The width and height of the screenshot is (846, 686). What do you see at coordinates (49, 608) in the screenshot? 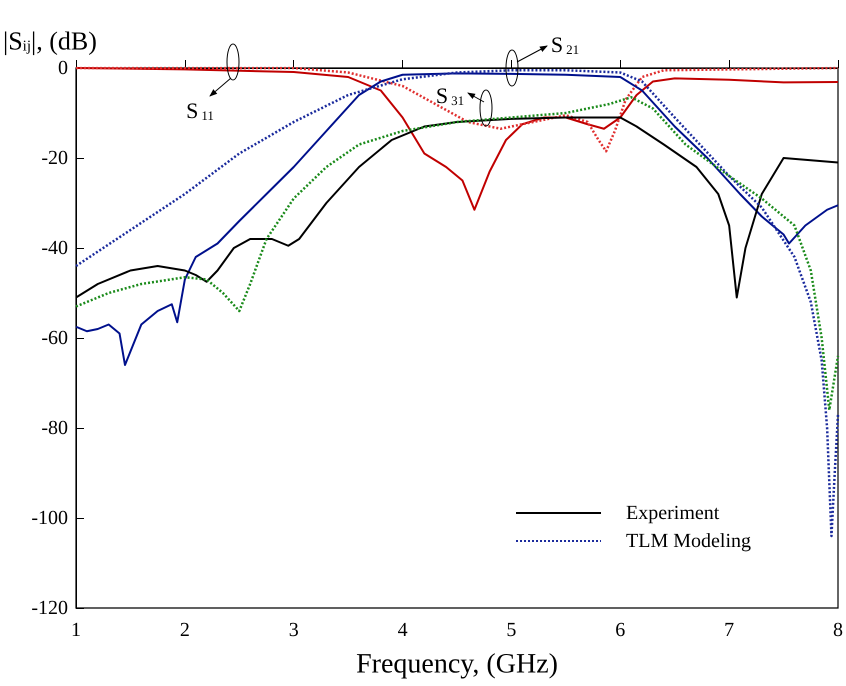
I see `y-tick-label: -120` at bounding box center [49, 608].